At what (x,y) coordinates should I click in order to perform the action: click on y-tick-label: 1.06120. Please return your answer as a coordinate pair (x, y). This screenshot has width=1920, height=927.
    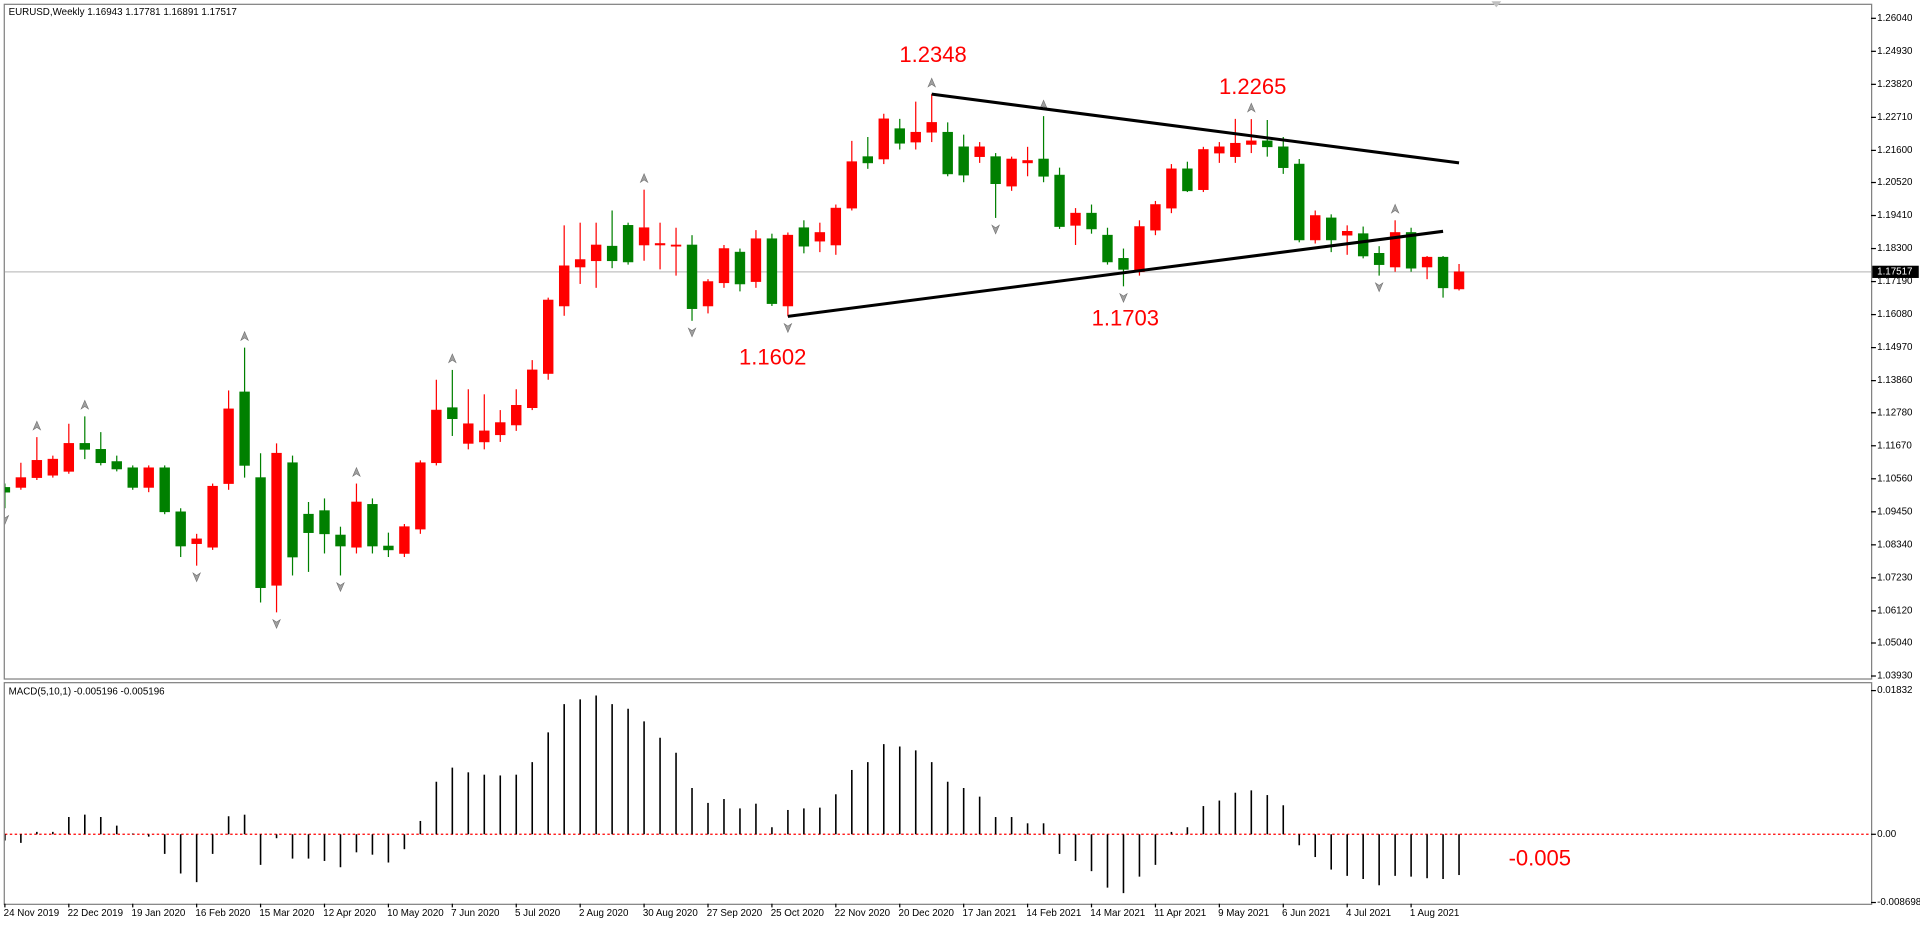
    Looking at the image, I should click on (1895, 610).